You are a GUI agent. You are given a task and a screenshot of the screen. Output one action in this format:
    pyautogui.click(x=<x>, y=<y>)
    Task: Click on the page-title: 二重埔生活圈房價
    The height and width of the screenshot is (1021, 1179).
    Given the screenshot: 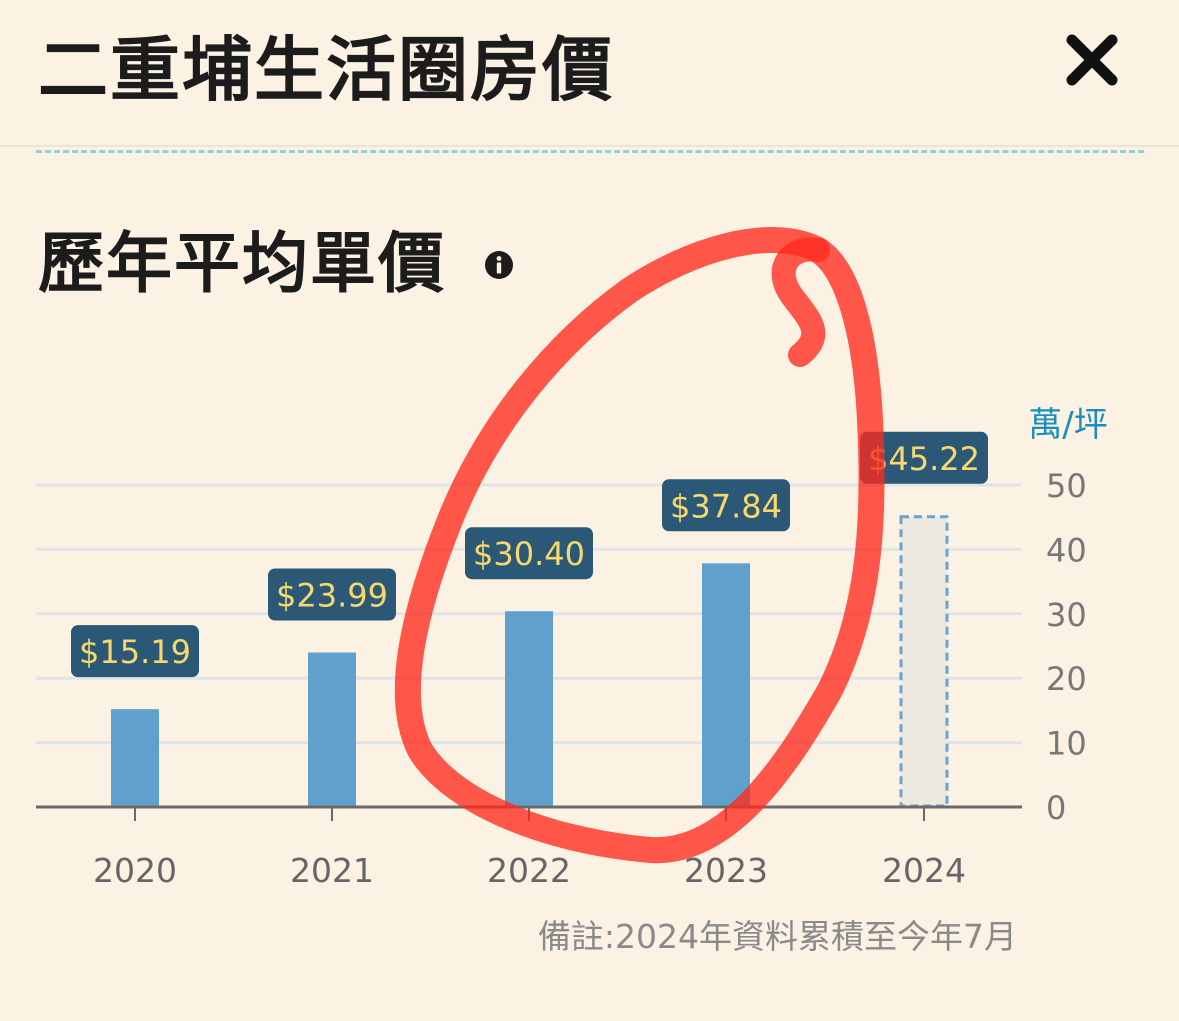 What is the action you would take?
    pyautogui.click(x=326, y=70)
    